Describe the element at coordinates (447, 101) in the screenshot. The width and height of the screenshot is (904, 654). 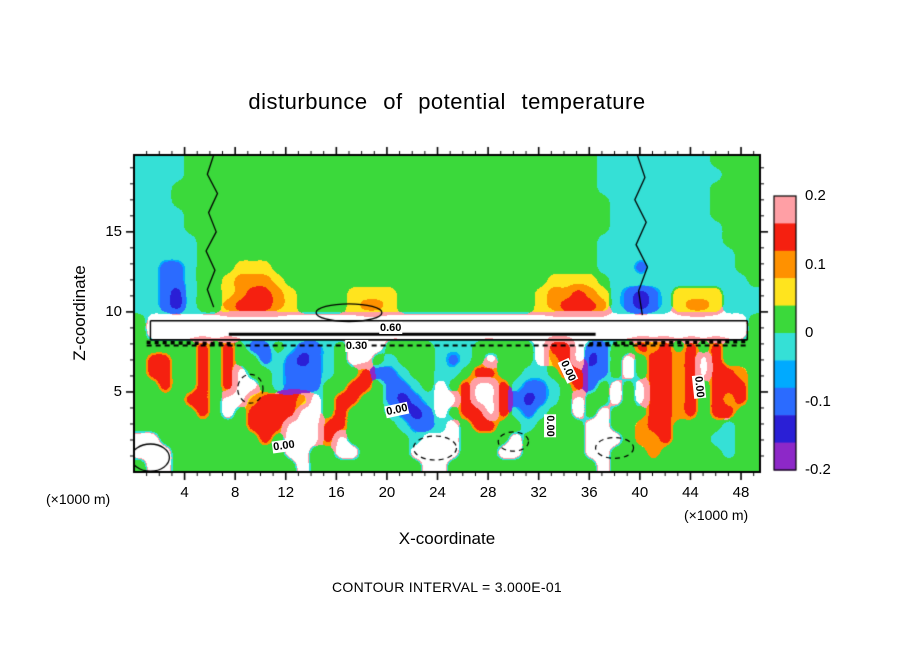
I see `chart-title: disturbunce of potential temperature` at that location.